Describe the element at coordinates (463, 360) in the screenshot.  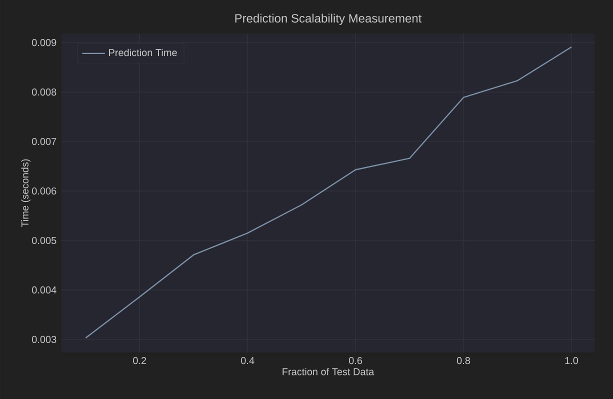
I see `x-tick-label: 0.8` at that location.